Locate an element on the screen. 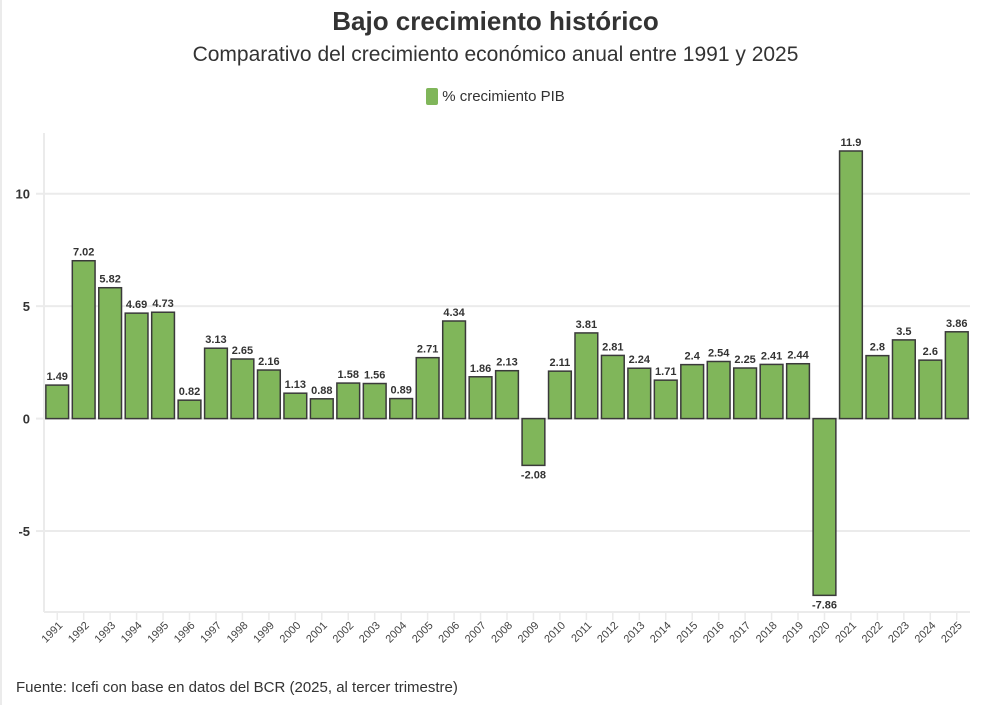 The image size is (991, 705). x-tick-label-2023: 2023 is located at coordinates (899, 633).